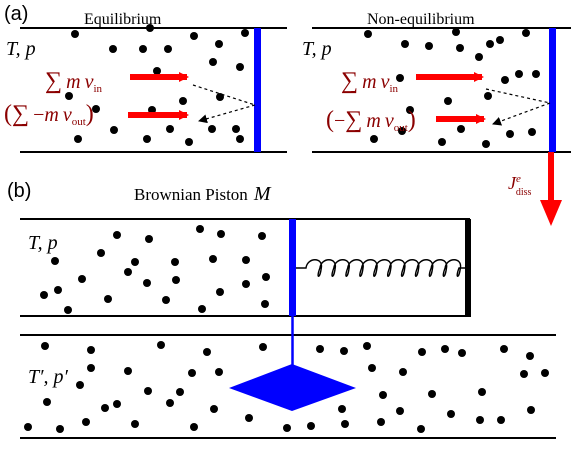 The height and width of the screenshot is (450, 571). I want to click on equilibrium-reflection-in-path, so click(224, 95).